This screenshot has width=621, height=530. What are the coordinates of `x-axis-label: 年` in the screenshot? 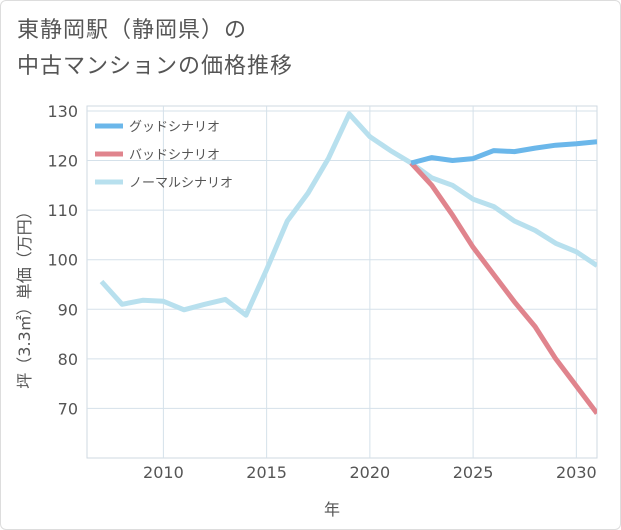 It's located at (332, 509).